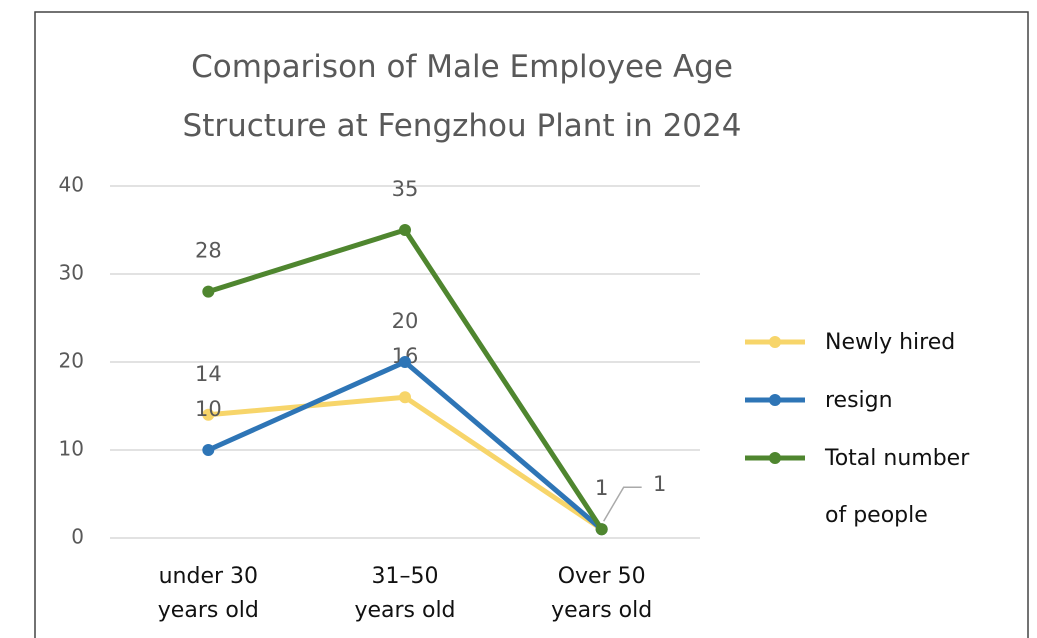 This screenshot has width=1037, height=638. I want to click on x-tick-label: under 30 years old, so click(208, 593).